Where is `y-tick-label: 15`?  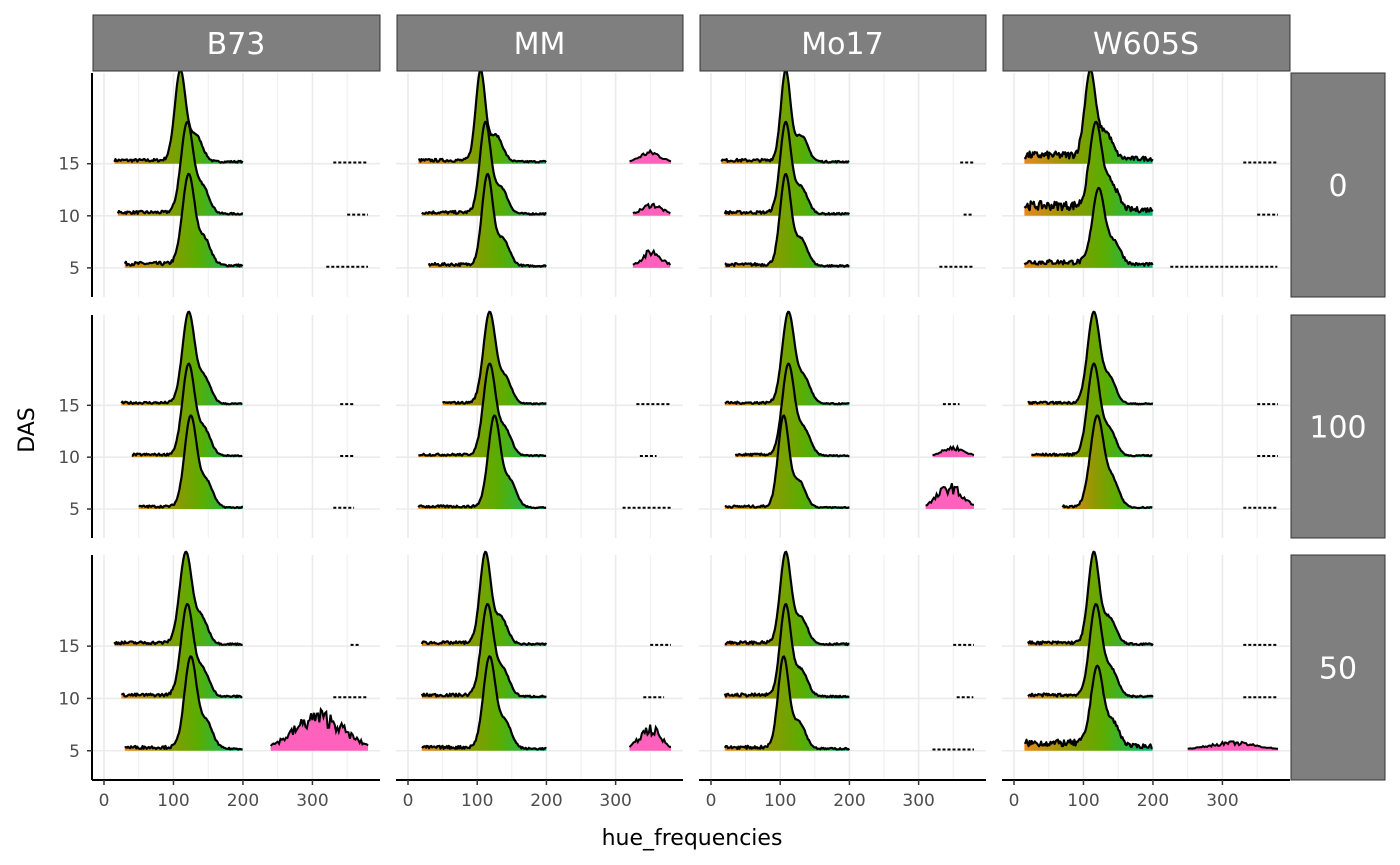 y-tick-label: 15 is located at coordinates (69, 647).